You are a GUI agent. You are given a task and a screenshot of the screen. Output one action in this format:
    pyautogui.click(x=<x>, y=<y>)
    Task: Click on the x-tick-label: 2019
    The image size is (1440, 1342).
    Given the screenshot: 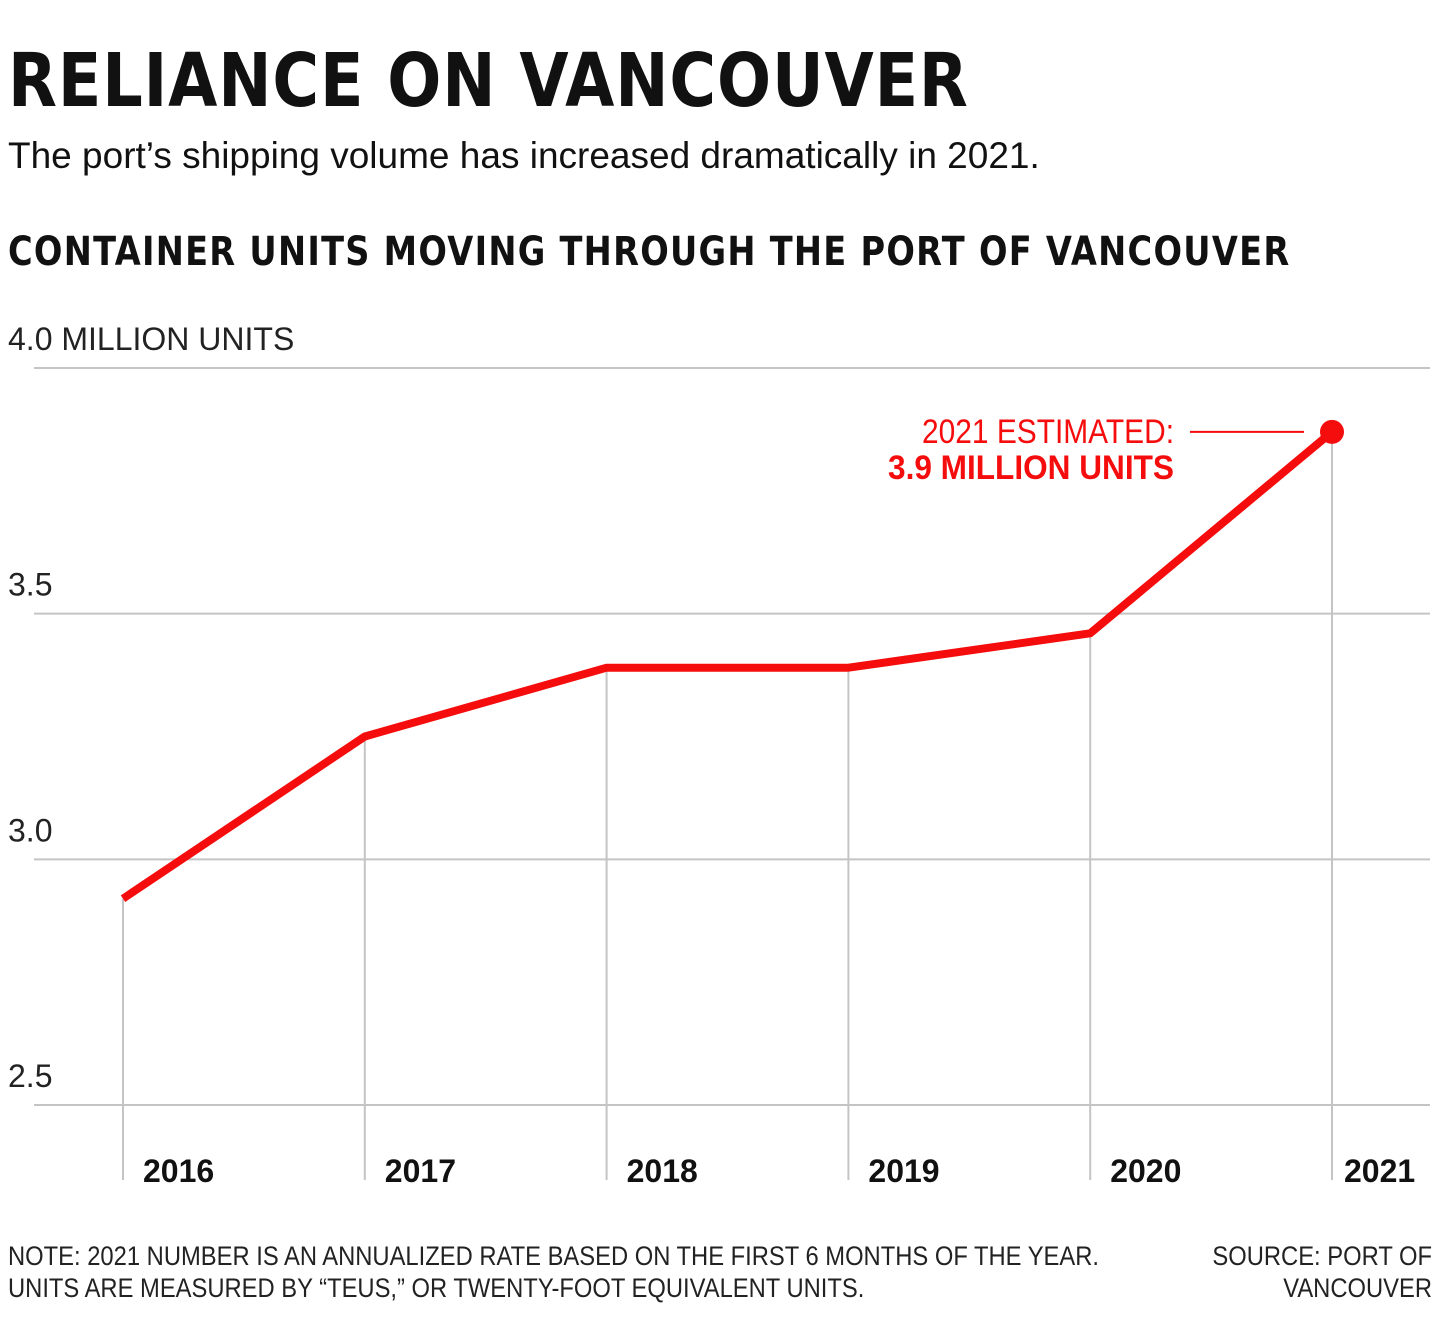 What is the action you would take?
    pyautogui.click(x=903, y=1171)
    